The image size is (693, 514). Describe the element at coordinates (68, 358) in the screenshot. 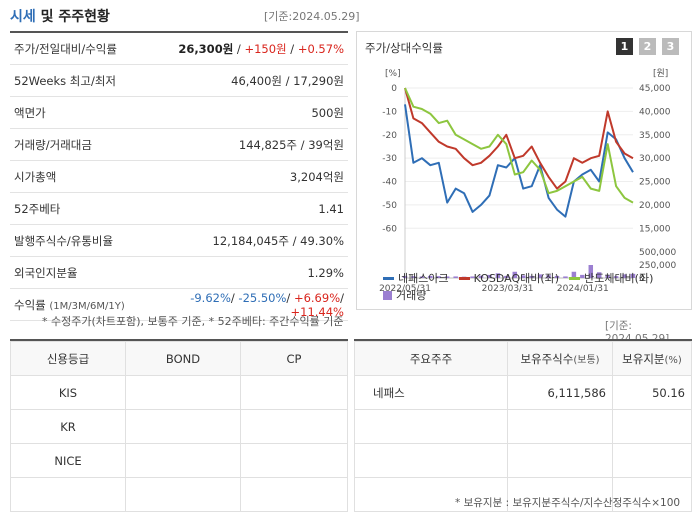

I see `credit-header: 신용등급` at that location.